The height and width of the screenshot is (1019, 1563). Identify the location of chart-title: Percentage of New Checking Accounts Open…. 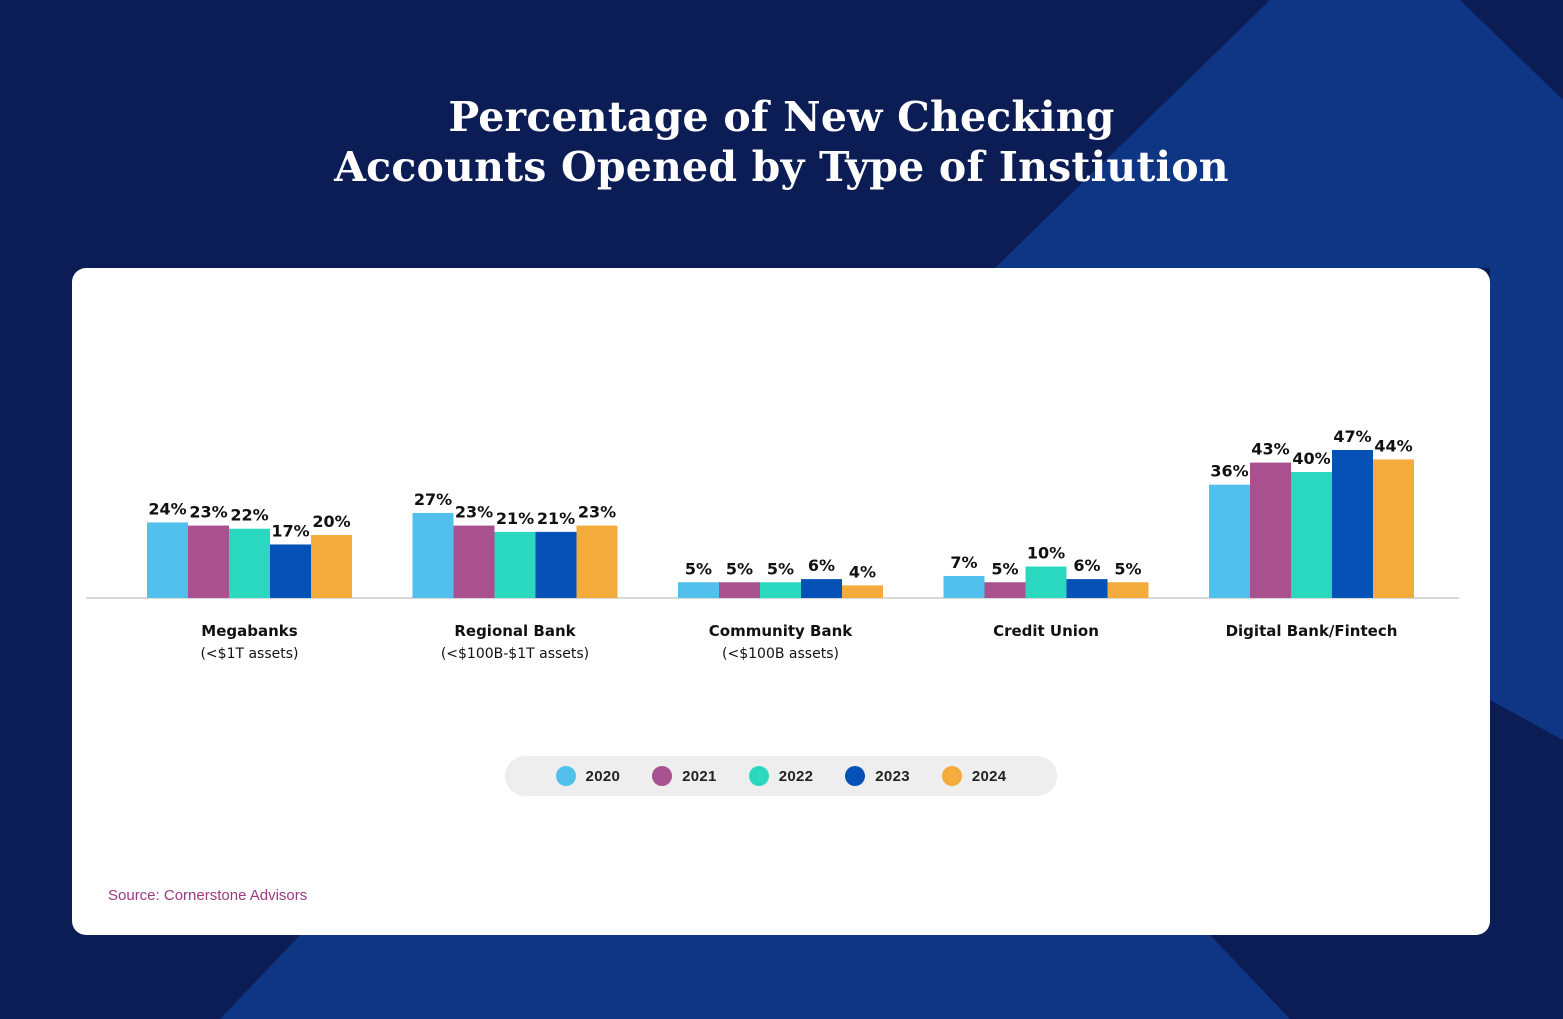
(781, 142).